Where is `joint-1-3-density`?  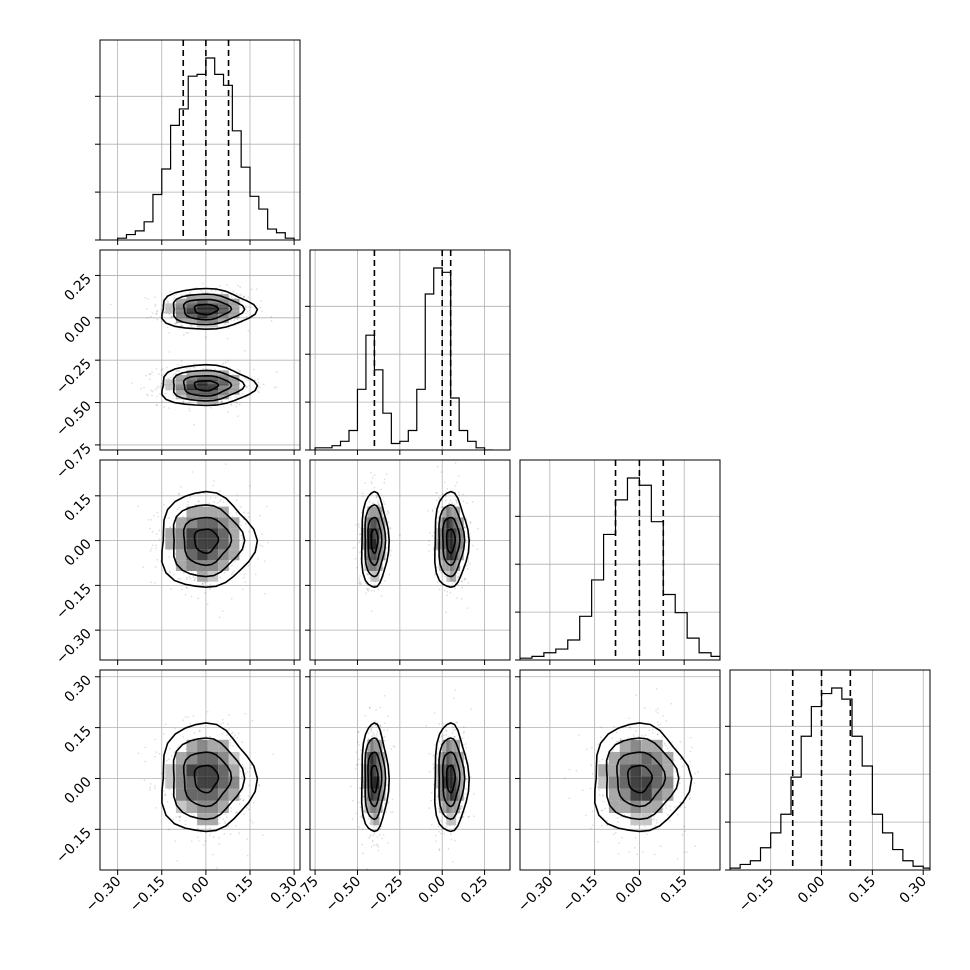
joint-1-3-density is located at coordinates (412, 779).